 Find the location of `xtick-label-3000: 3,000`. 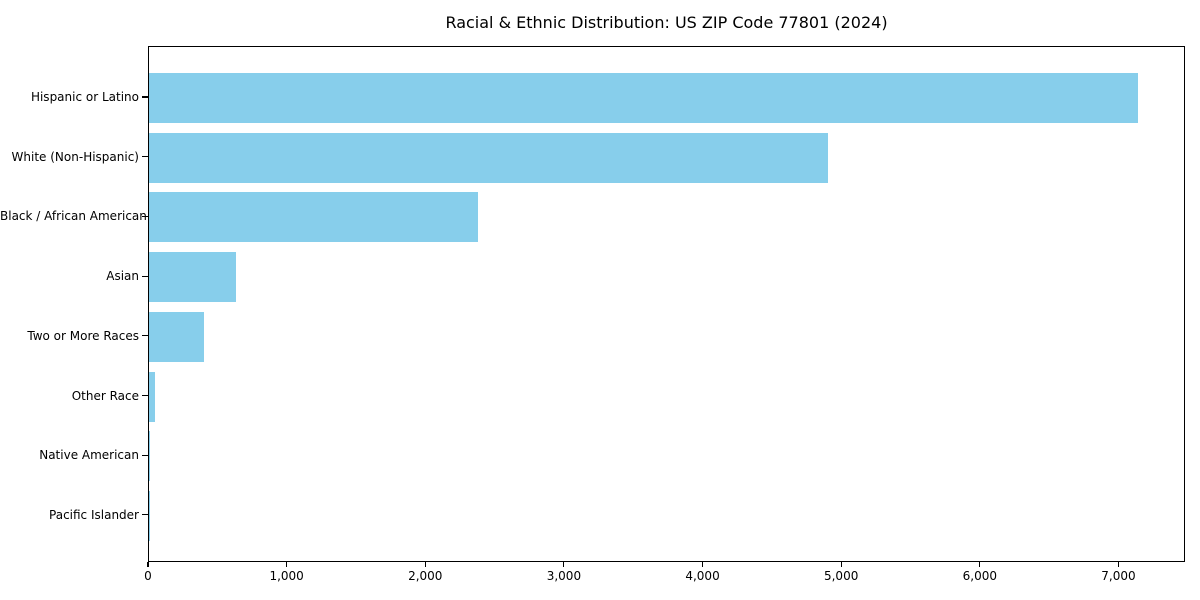

xtick-label-3000: 3,000 is located at coordinates (564, 576).